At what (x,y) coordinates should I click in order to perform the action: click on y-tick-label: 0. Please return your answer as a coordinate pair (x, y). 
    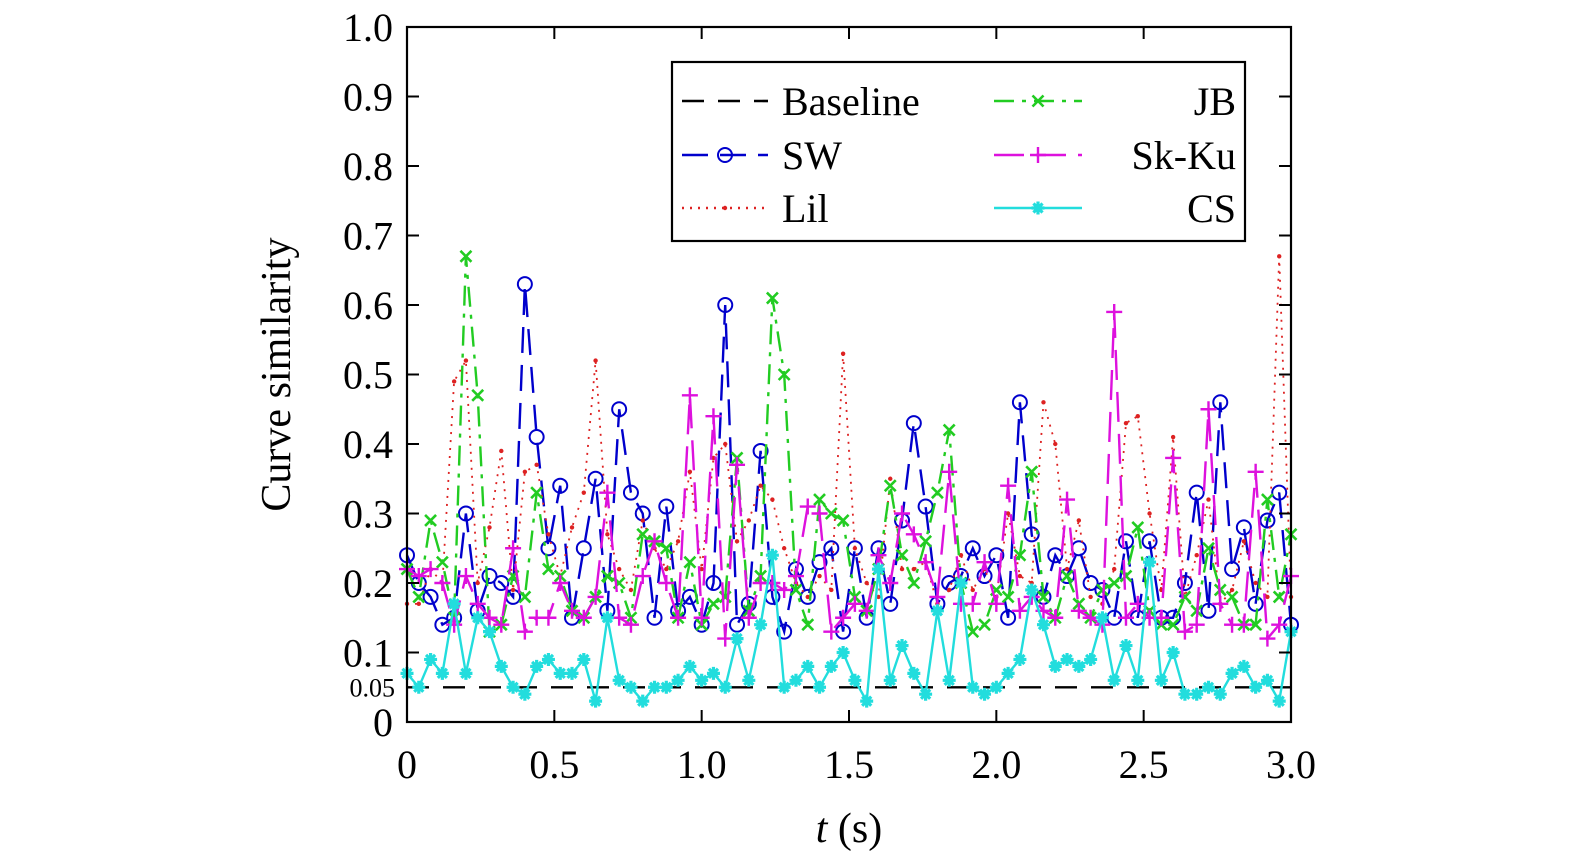
    Looking at the image, I should click on (383, 722).